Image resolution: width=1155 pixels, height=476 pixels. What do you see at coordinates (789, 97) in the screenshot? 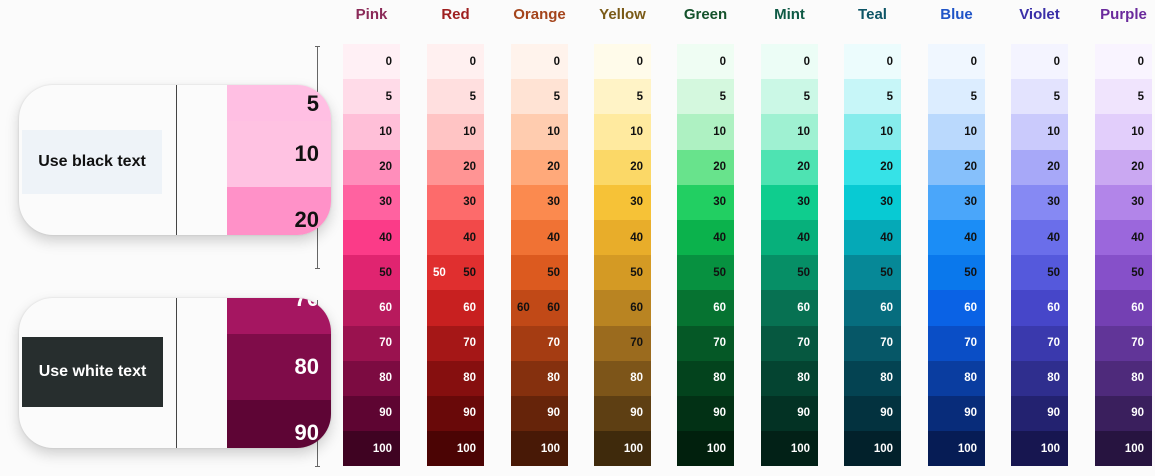
I see `swatch-mint-5: 5` at bounding box center [789, 97].